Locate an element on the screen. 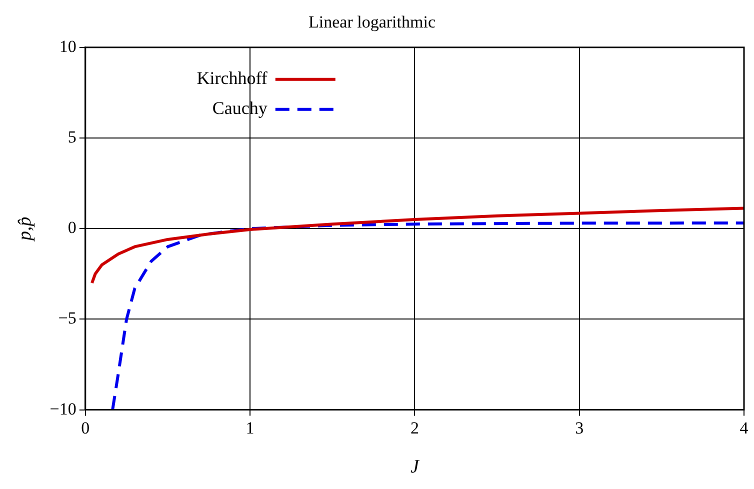  y-tick-label: 0 is located at coordinates (72, 228).